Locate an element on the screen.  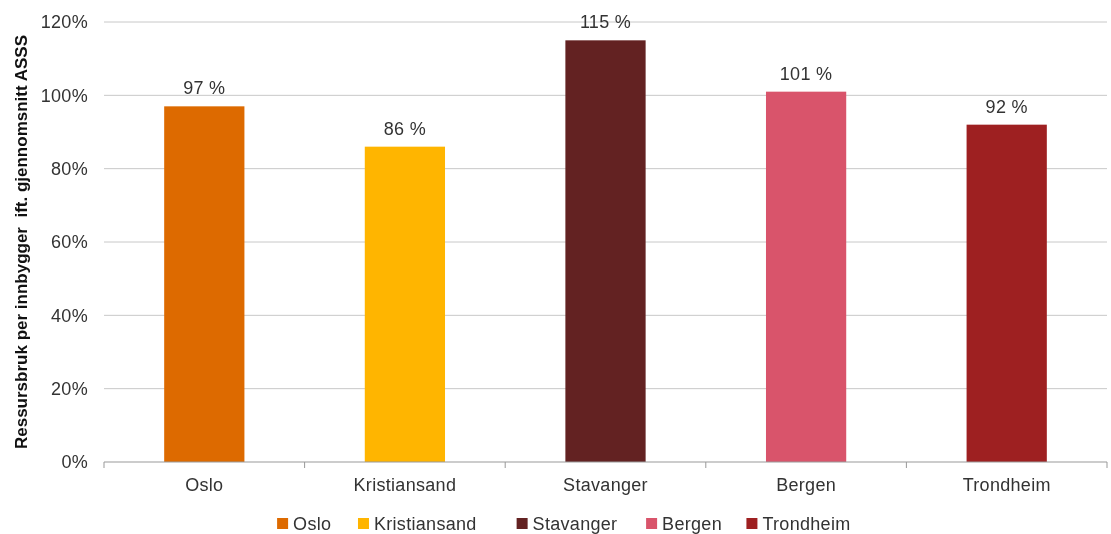
y-tick-label: 120% is located at coordinates (64, 22).